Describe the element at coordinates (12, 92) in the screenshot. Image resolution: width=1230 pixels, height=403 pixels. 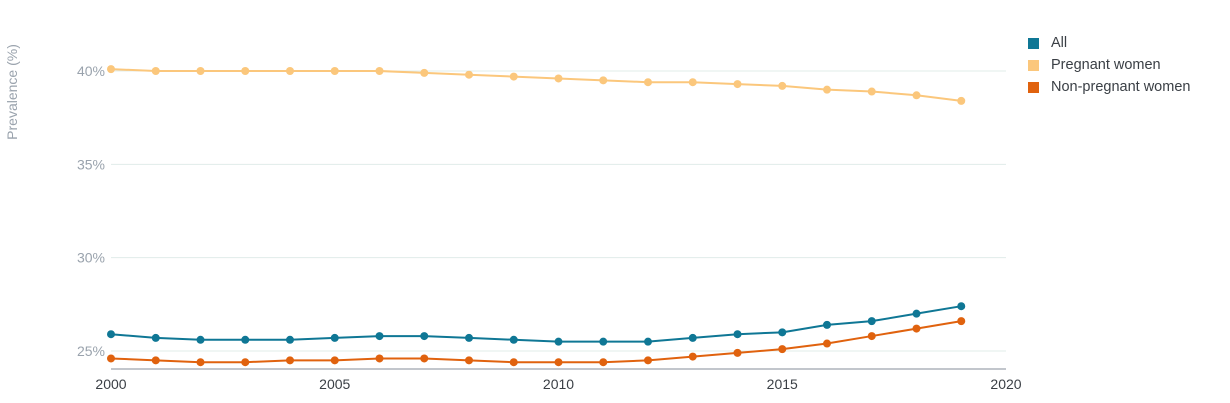
I see `y-axis-title: Prevalence (%)` at that location.